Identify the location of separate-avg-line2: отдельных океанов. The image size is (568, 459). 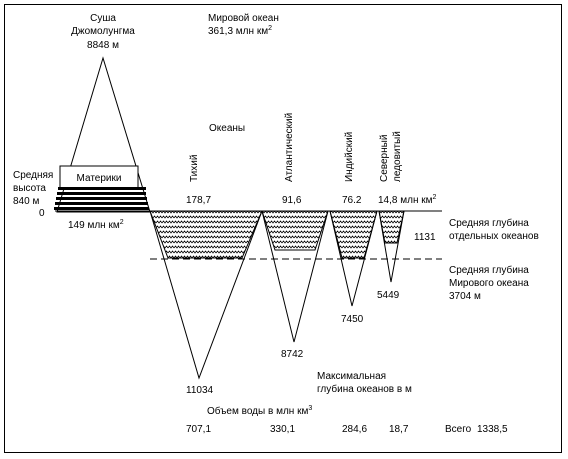
(494, 236).